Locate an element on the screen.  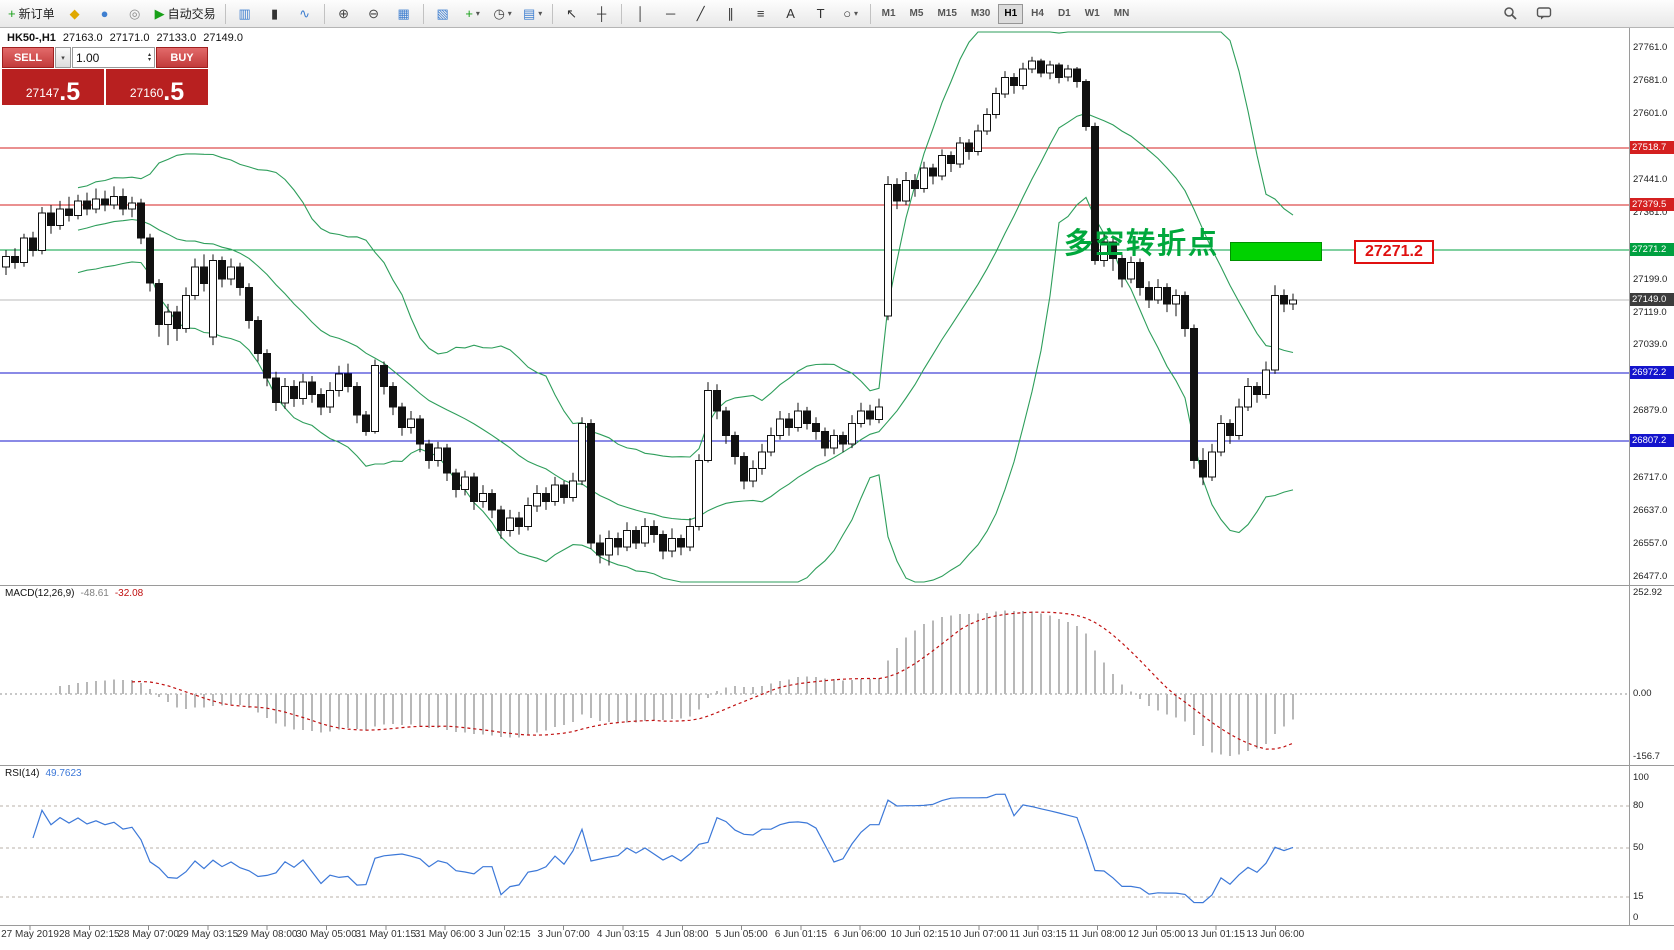
price-level-tag: 27518.7 is located at coordinates (1652, 147).